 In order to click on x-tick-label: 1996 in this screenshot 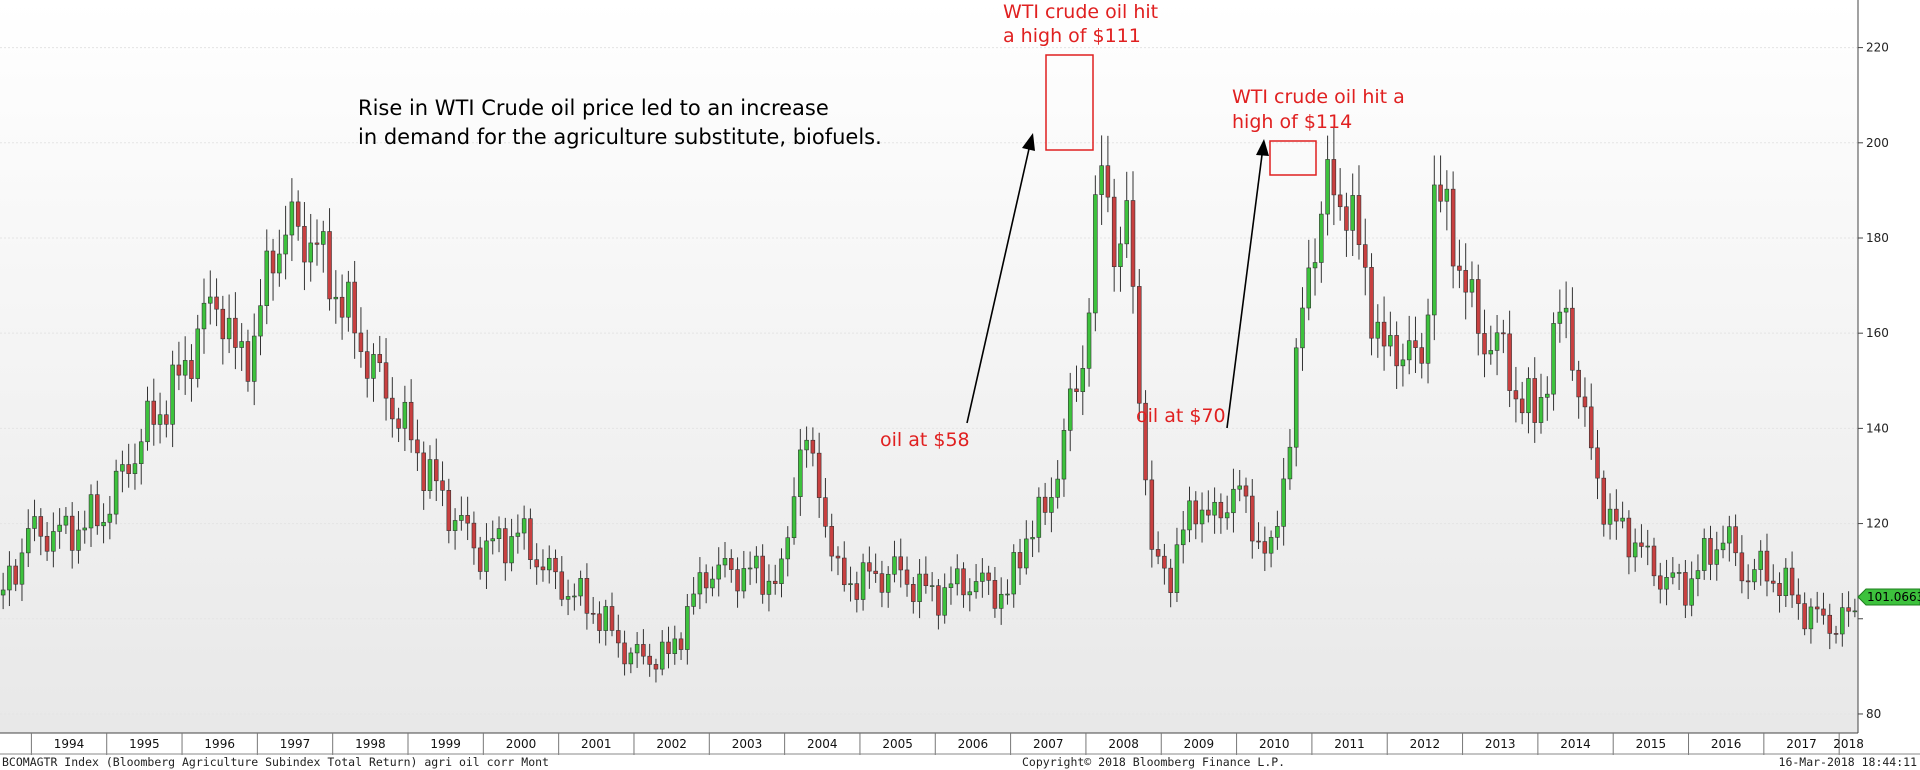, I will do `click(219, 744)`.